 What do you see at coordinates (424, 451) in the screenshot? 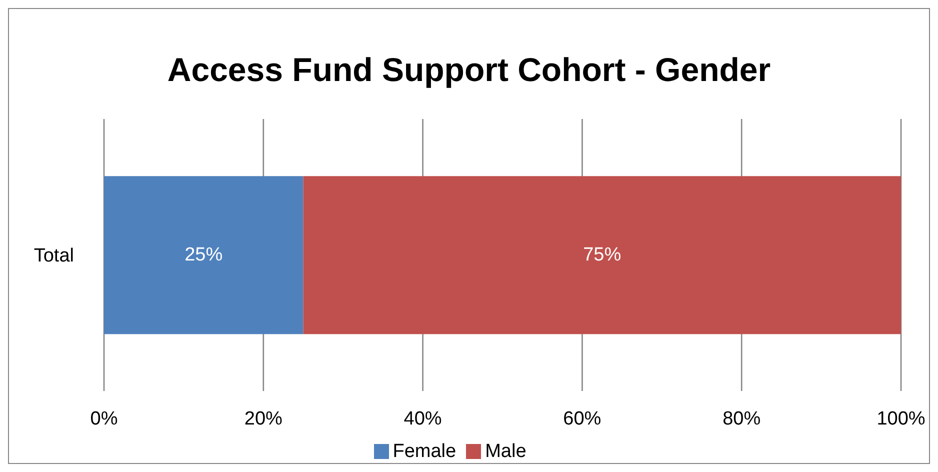
I see `legend-label: Female` at bounding box center [424, 451].